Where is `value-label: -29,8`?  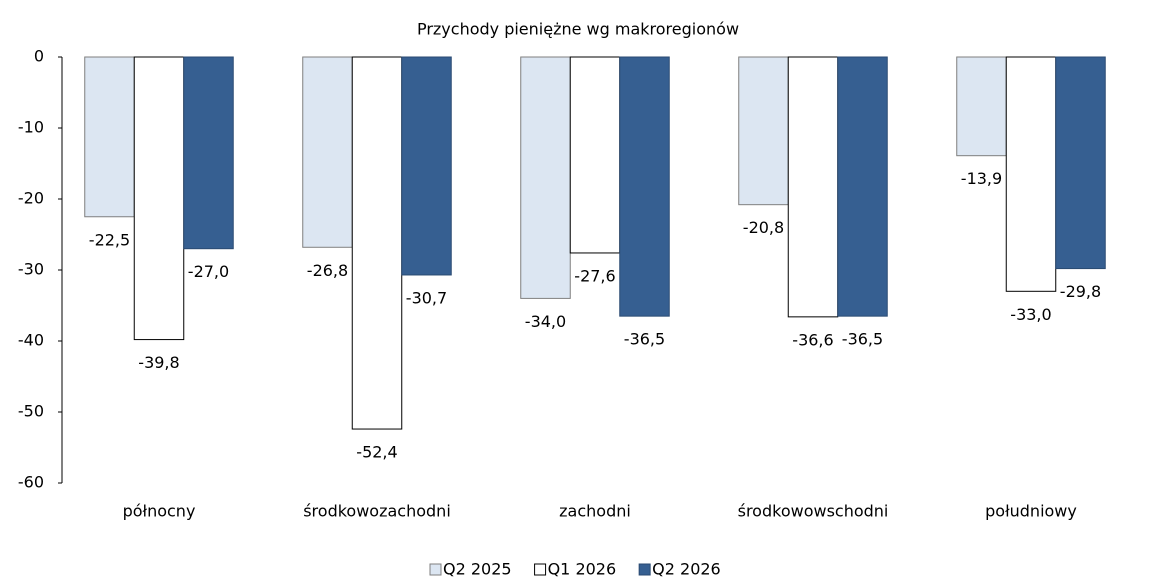
value-label: -29,8 is located at coordinates (1080, 291).